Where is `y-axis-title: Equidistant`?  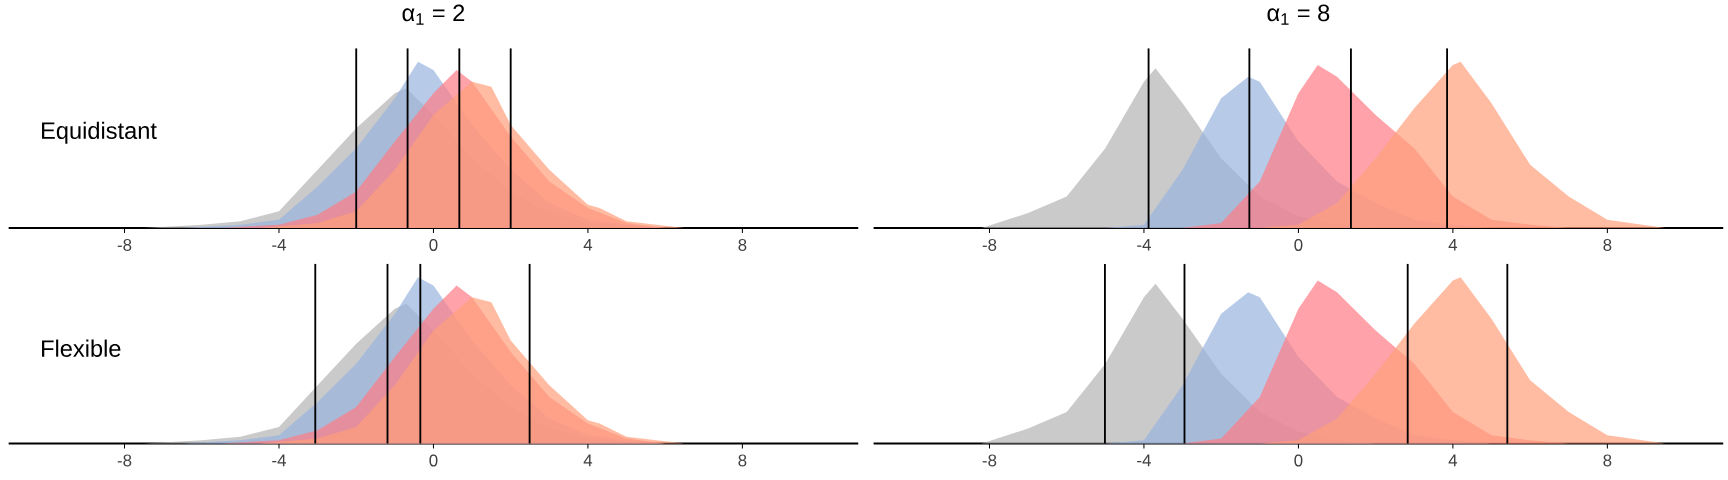 y-axis-title: Equidistant is located at coordinates (99, 132).